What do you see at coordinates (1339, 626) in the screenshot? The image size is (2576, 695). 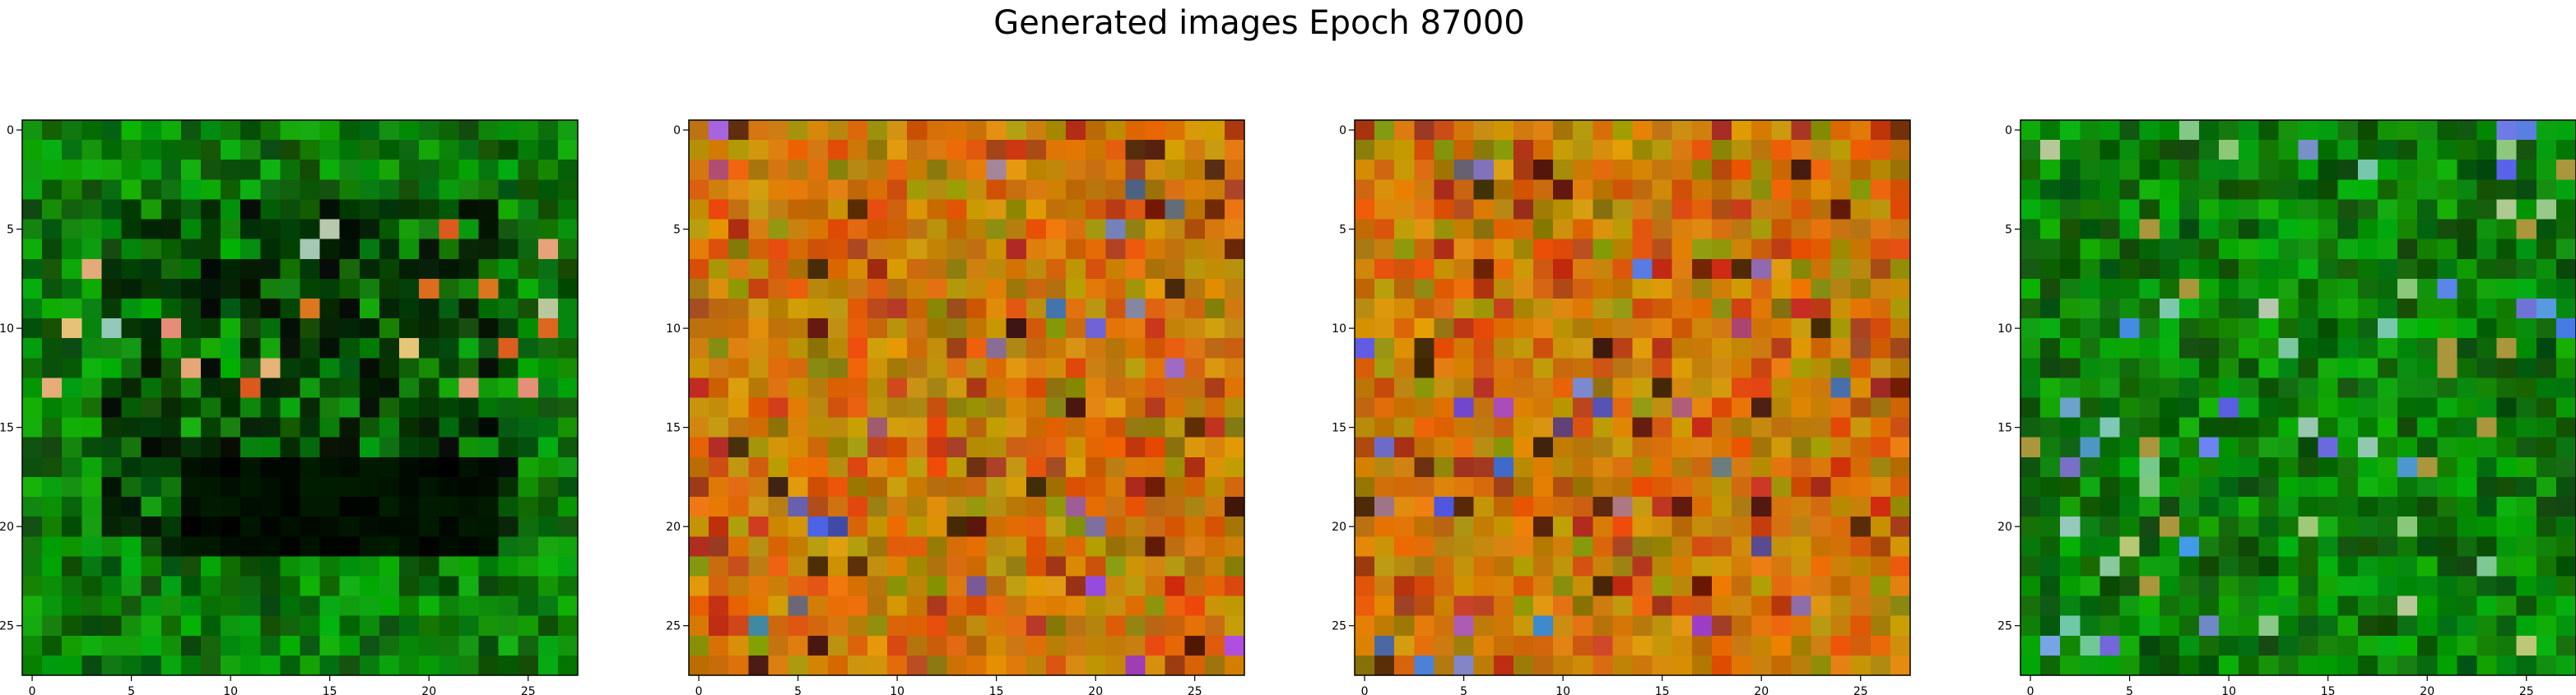 I see `image-3-ytick-label: 25` at bounding box center [1339, 626].